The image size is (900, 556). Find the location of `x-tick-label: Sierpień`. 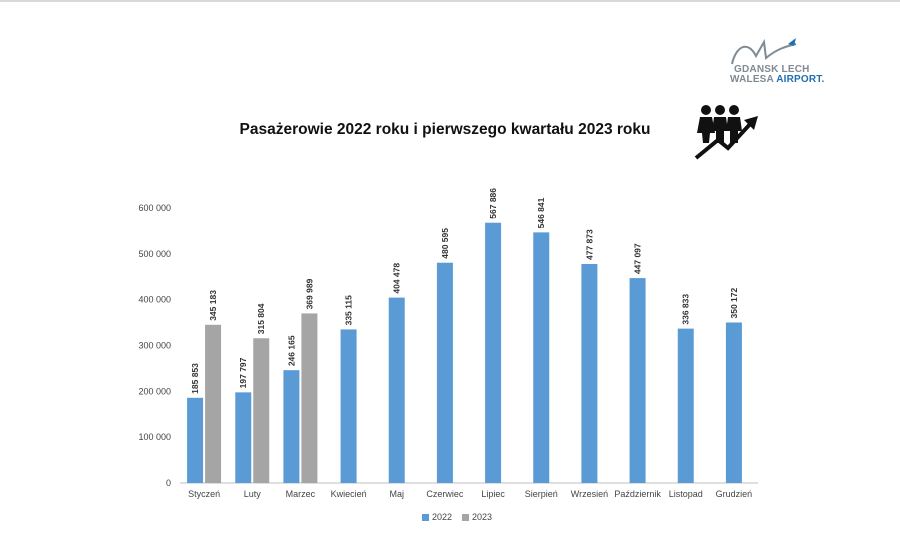

x-tick-label: Sierpień is located at coordinates (541, 494).